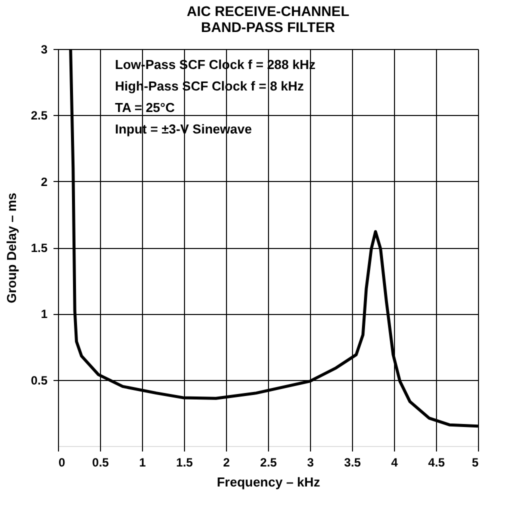  I want to click on x-tick-label: 3, so click(310, 463).